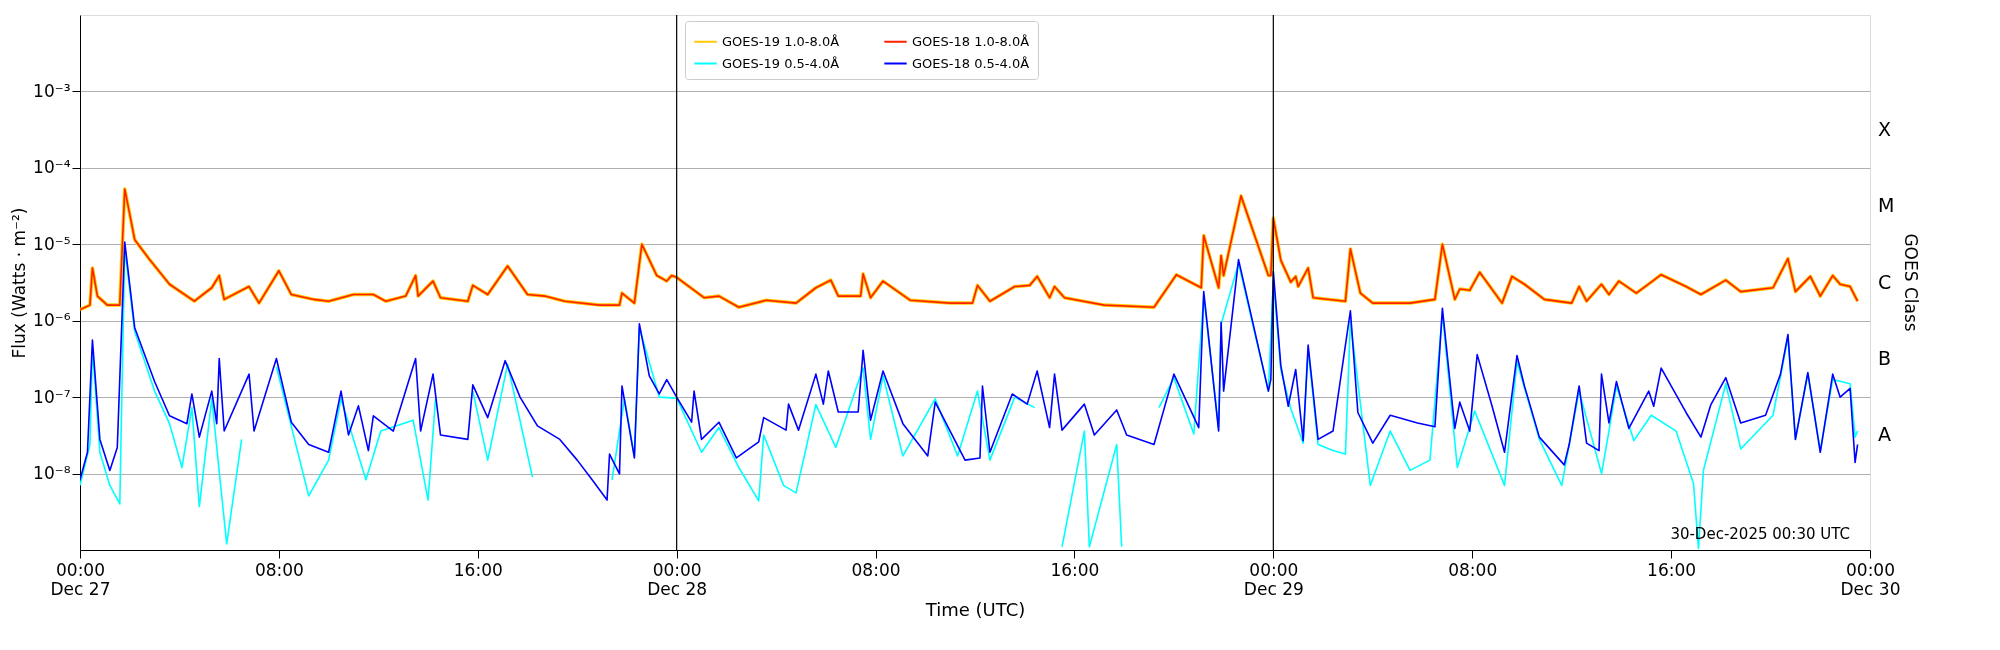 This screenshot has width=2000, height=650. What do you see at coordinates (1885, 357) in the screenshot?
I see `category-label: B` at bounding box center [1885, 357].